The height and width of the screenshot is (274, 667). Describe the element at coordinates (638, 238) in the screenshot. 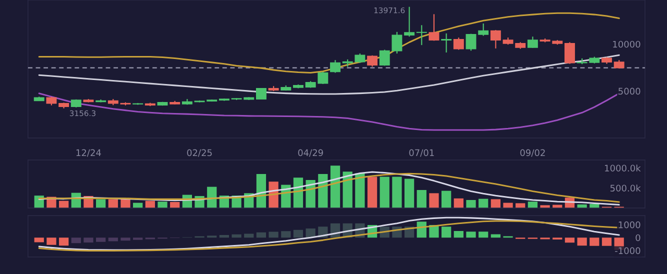

I see `y-tick-label: 0` at that location.